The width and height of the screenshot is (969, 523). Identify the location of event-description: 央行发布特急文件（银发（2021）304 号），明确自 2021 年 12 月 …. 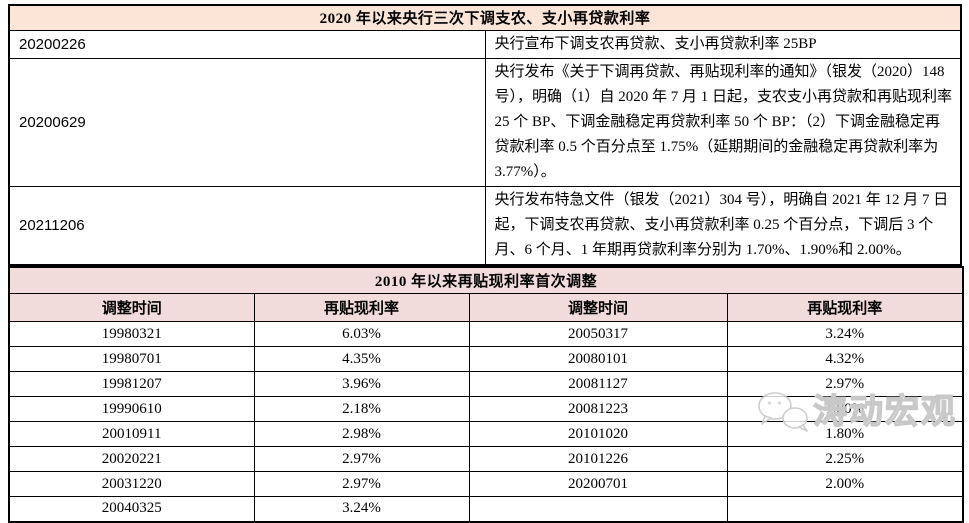
(723, 225).